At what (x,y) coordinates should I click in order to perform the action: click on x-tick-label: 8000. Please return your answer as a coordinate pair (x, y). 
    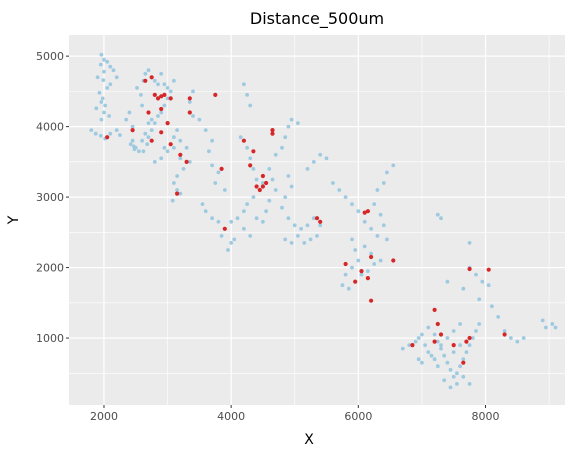
    Looking at the image, I should click on (486, 416).